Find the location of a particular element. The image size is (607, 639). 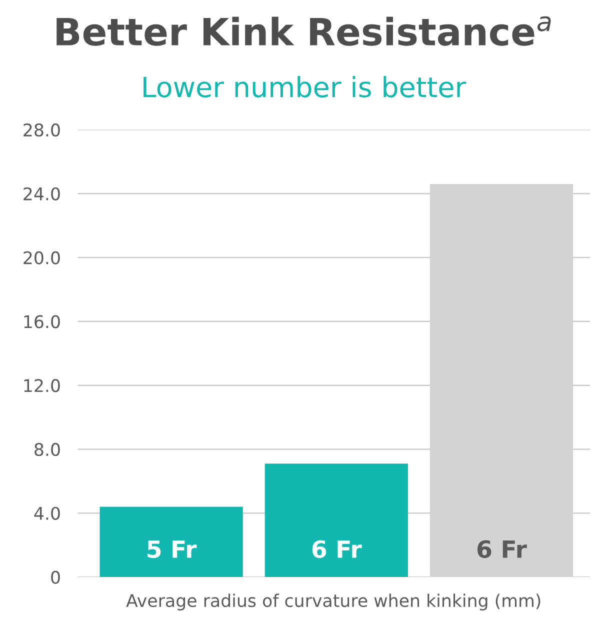

y-tick-label: 16.0 is located at coordinates (42, 321).